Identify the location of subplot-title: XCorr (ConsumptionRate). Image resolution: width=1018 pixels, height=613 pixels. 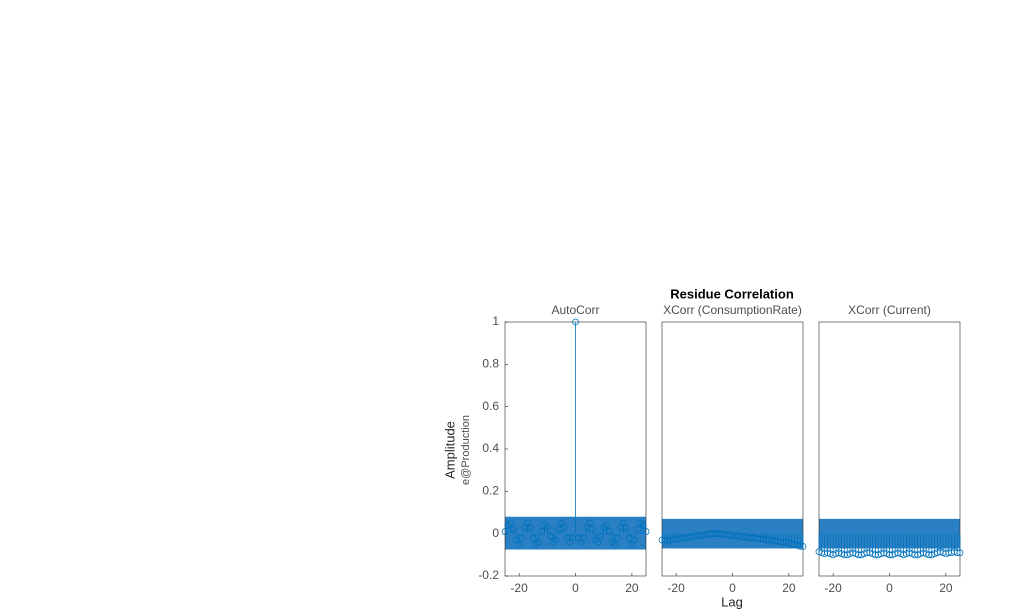
(732, 310).